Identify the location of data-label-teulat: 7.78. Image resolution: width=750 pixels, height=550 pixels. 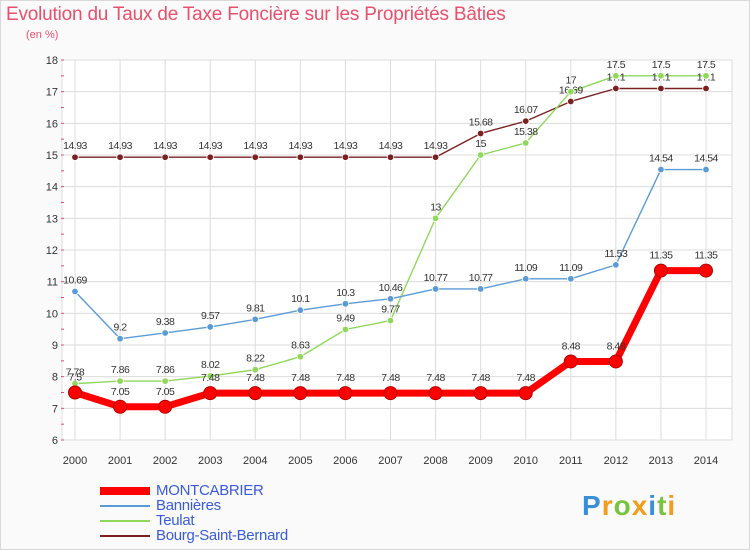
(75, 373).